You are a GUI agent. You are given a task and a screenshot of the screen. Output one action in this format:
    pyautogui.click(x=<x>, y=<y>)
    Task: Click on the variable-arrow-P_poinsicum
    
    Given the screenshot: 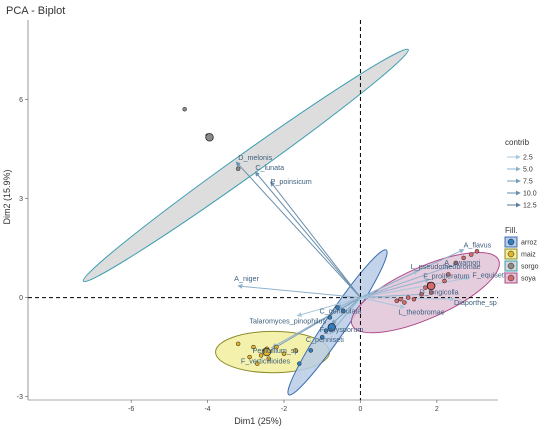 What is the action you would take?
    pyautogui.click(x=315, y=239)
    